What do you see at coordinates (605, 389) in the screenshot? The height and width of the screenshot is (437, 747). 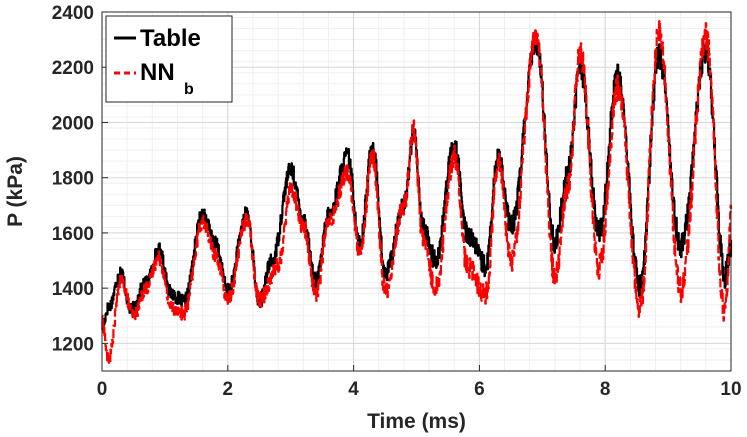 I see `x-tick-label: 8` at bounding box center [605, 389].